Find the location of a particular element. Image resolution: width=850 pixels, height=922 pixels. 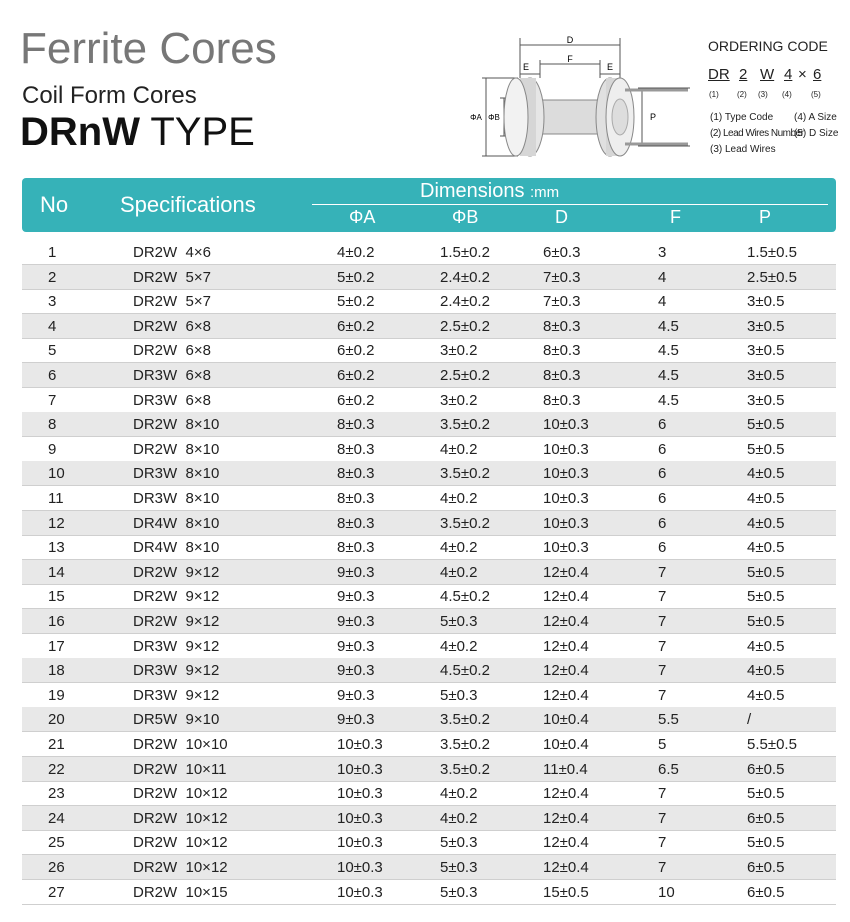

table-row: 10 DR3W 8×10 8±0.3 3.5±0.2 10±0.3 6 4±0.5 is located at coordinates (429, 474).